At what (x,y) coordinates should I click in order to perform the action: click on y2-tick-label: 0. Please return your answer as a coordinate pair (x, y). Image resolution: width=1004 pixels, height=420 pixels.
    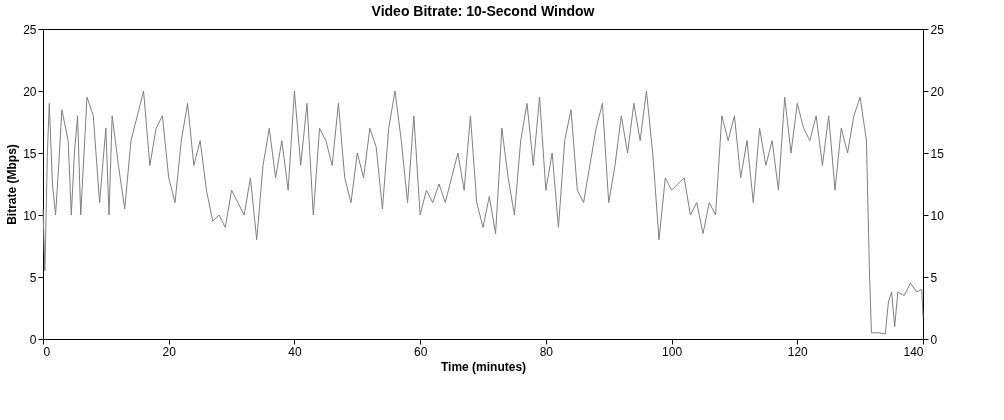
    Looking at the image, I should click on (934, 339).